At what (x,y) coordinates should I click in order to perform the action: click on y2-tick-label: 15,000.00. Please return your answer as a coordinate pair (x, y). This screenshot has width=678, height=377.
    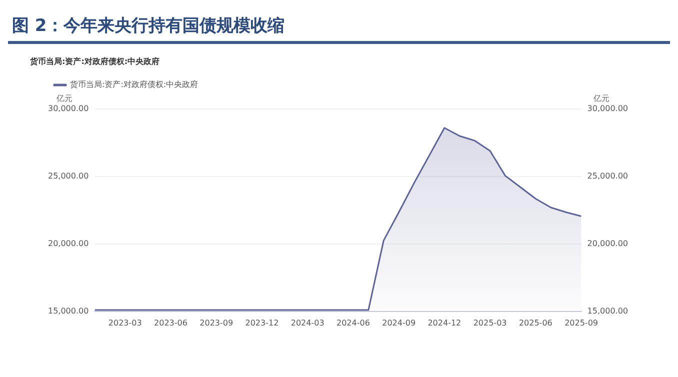
    Looking at the image, I should click on (607, 311).